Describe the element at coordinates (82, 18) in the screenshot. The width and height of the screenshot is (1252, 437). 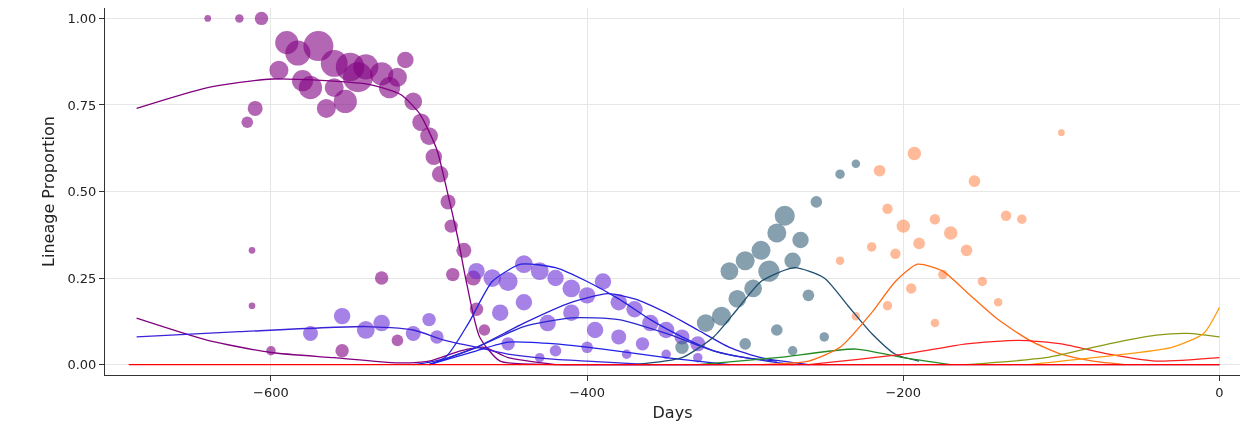
I see `y-tick-label: 1.00` at that location.